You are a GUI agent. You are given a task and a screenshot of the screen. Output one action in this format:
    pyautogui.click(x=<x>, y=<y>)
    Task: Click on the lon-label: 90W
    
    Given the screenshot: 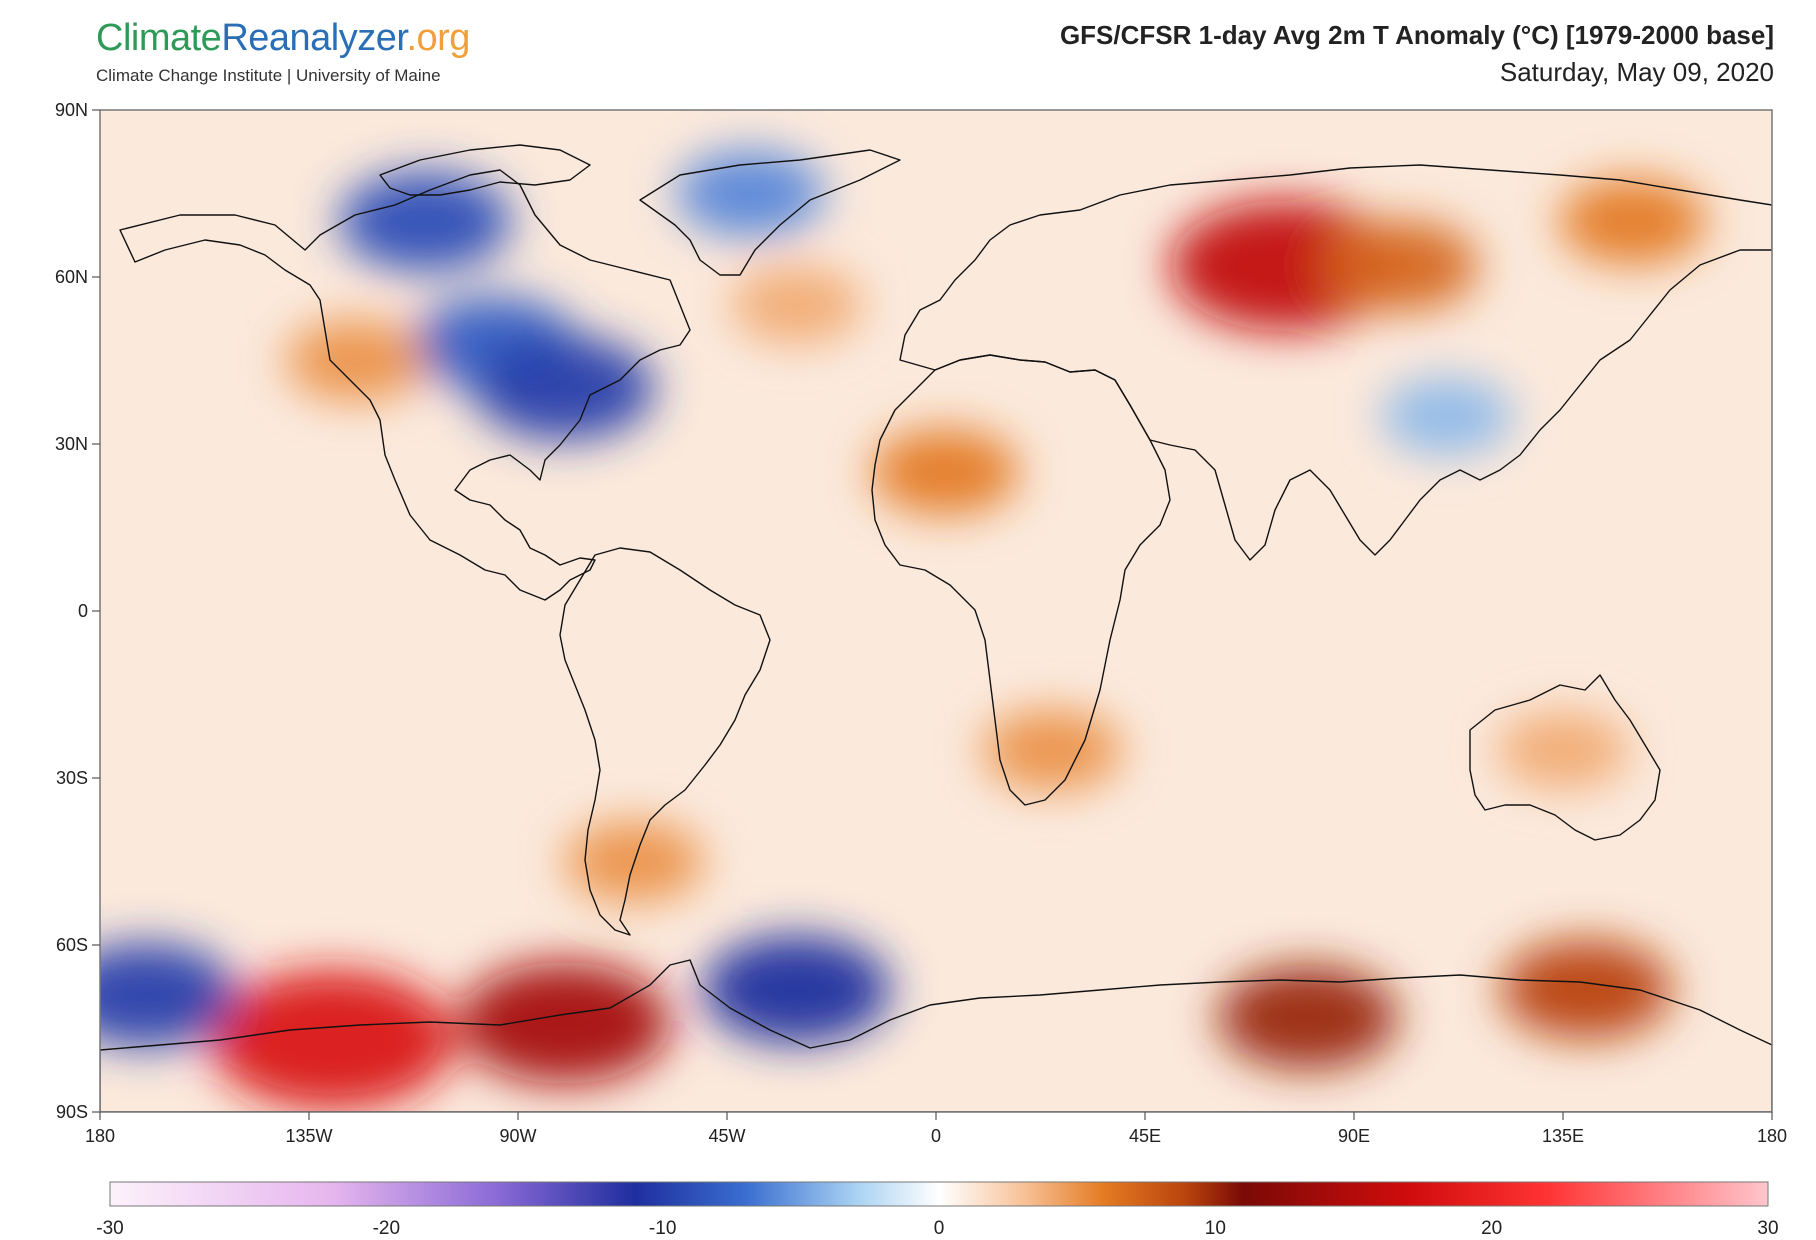 What is the action you would take?
    pyautogui.click(x=517, y=1136)
    